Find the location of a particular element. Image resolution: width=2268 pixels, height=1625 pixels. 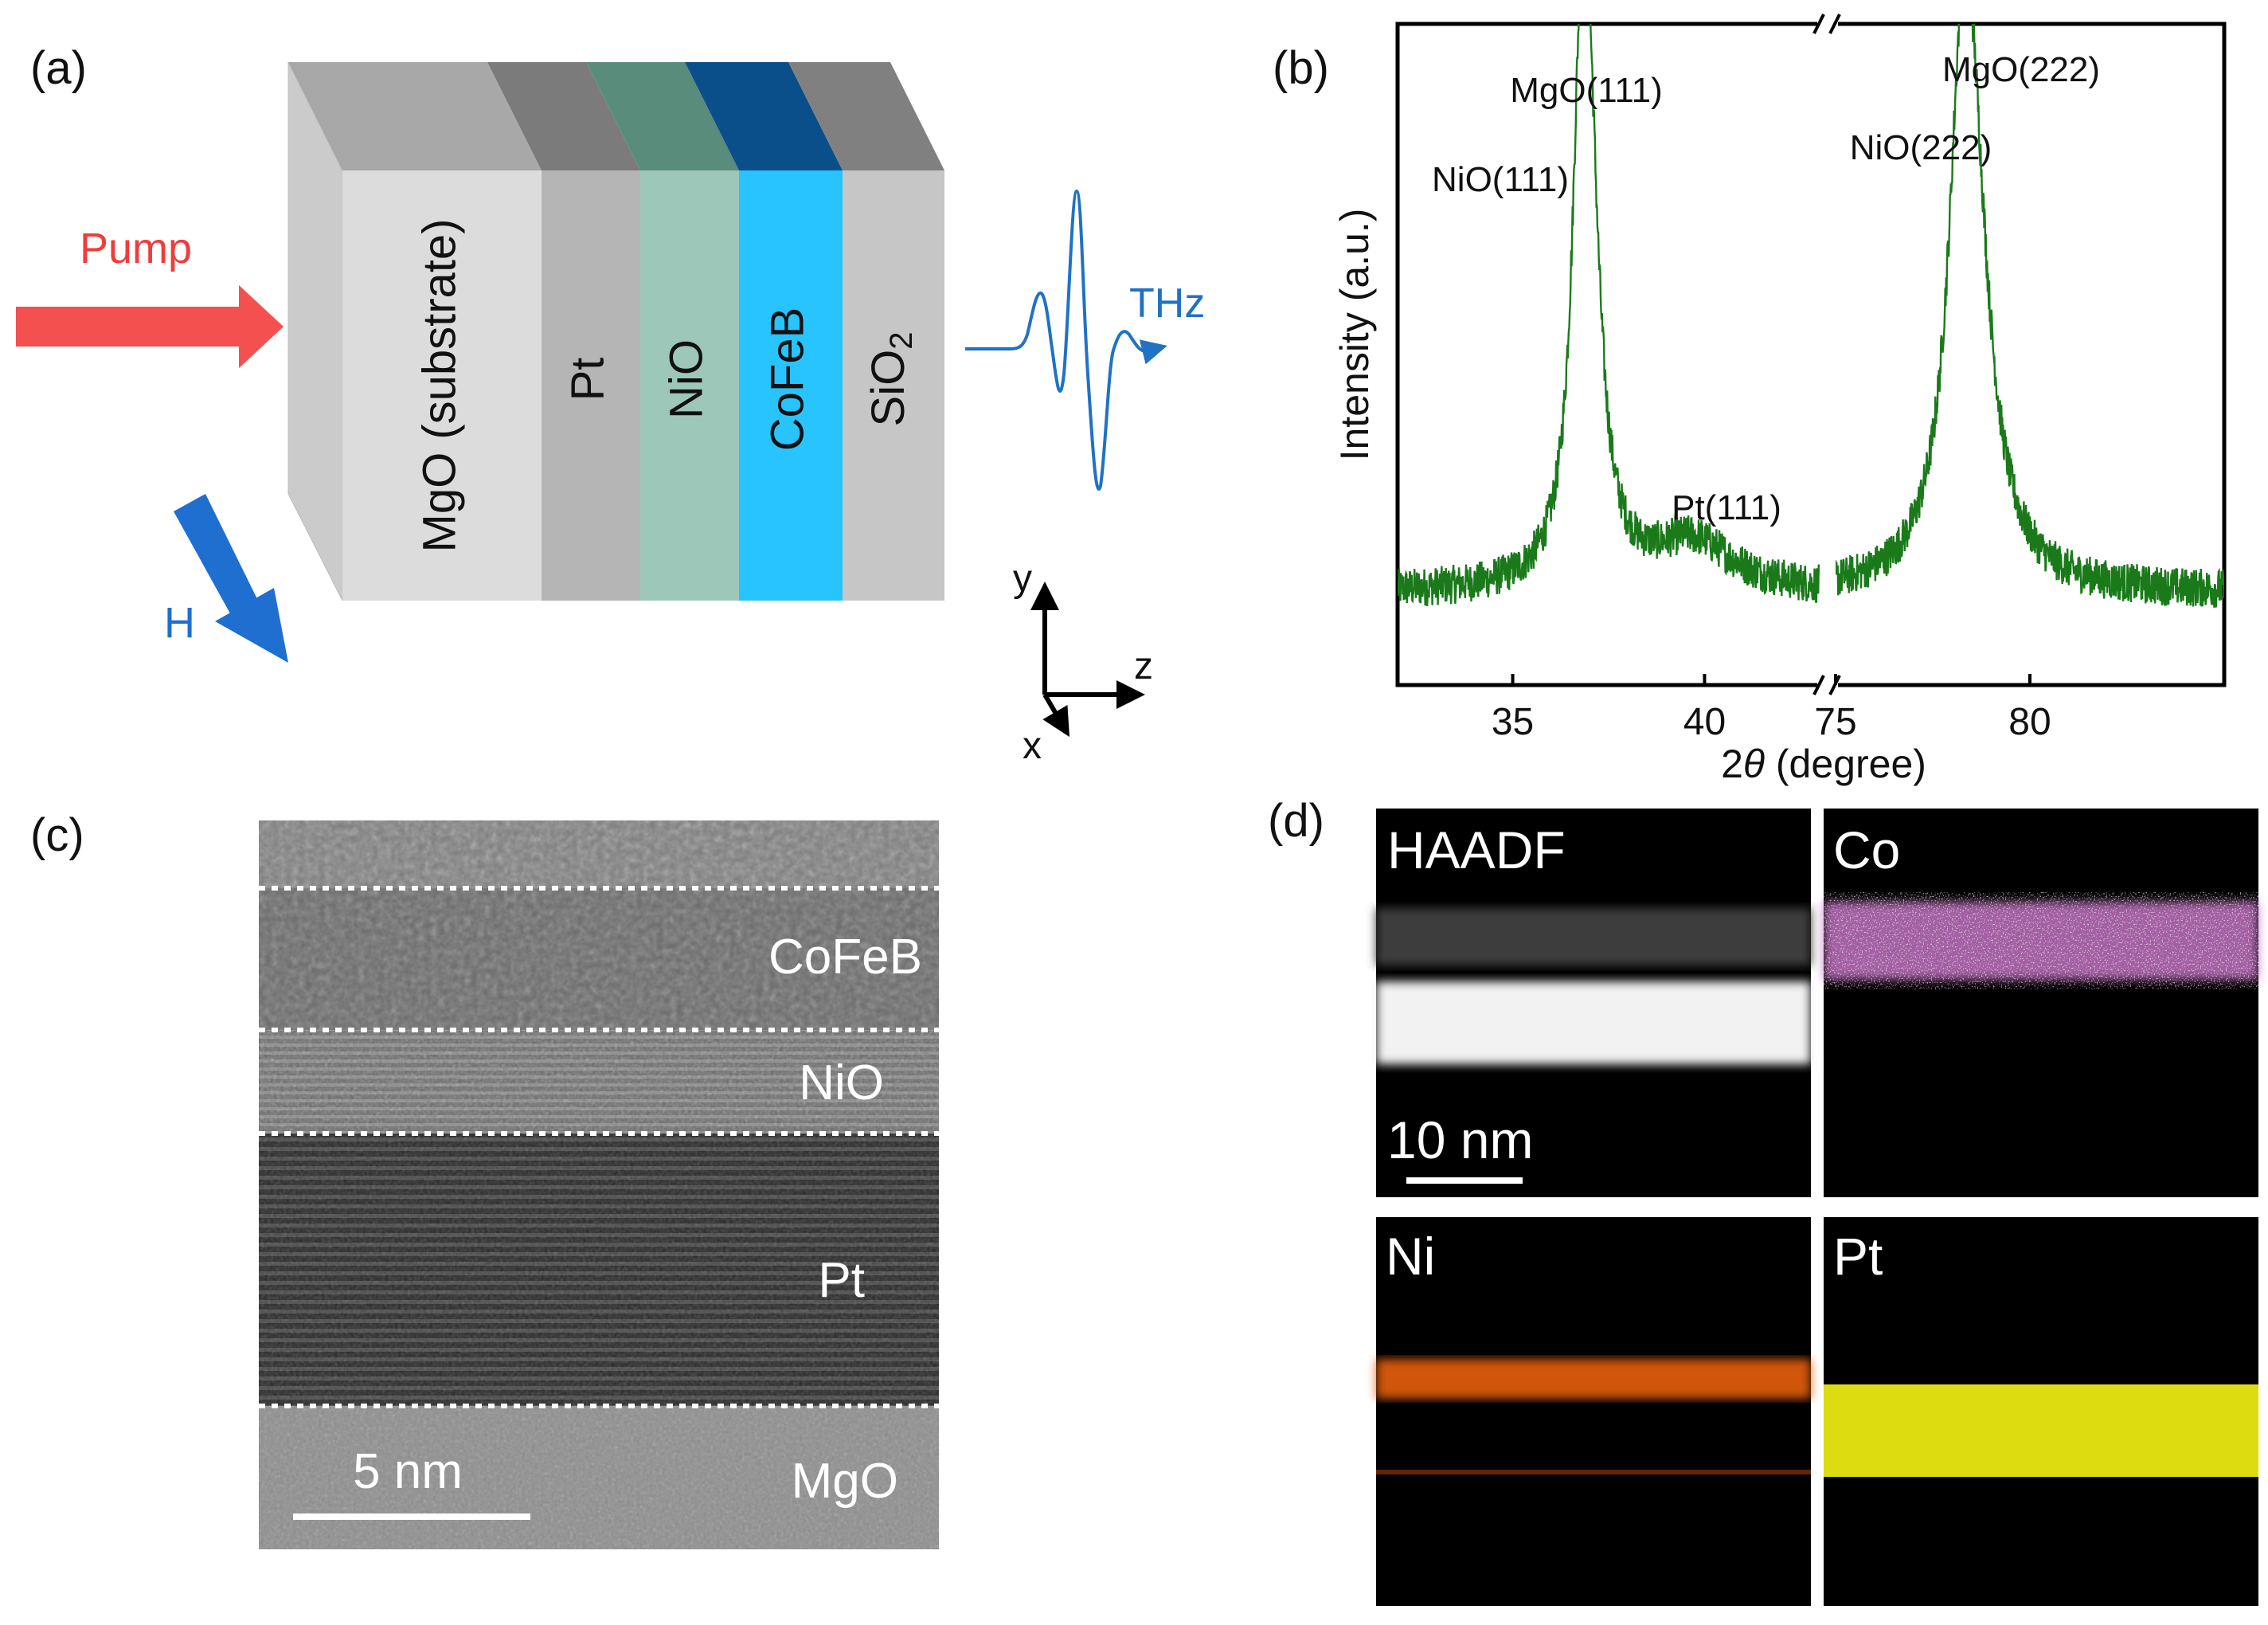

eds-scale-label: 10 nm is located at coordinates (1460, 1139).